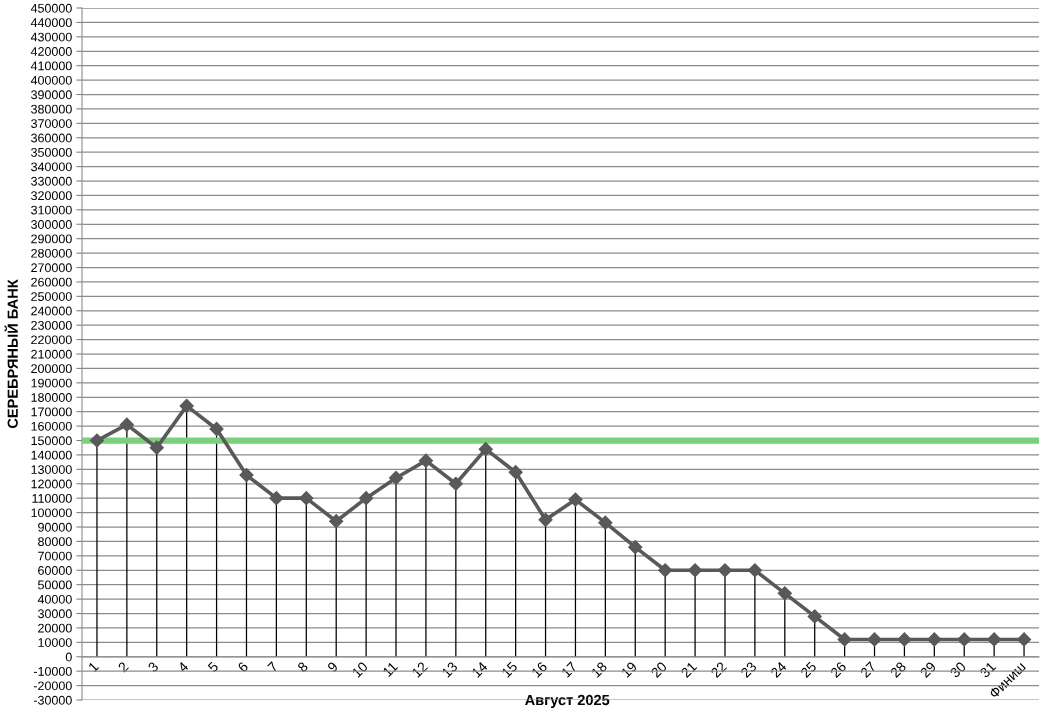  What do you see at coordinates (55, 628) in the screenshot?
I see `y-tick-label: 20000` at bounding box center [55, 628].